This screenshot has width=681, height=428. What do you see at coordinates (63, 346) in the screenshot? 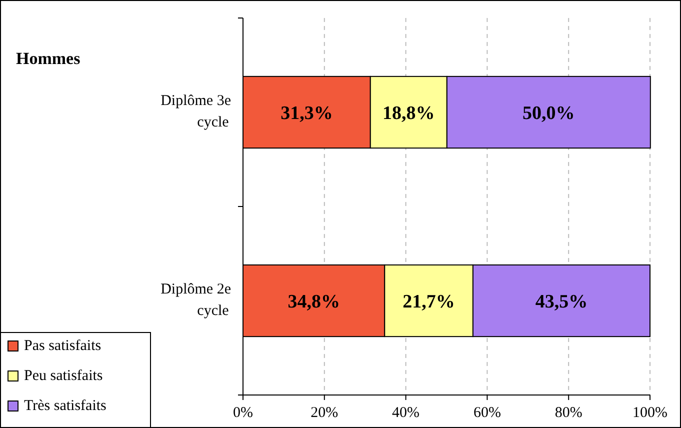
I see `legend-label: Pas satisfaits` at bounding box center [63, 346].